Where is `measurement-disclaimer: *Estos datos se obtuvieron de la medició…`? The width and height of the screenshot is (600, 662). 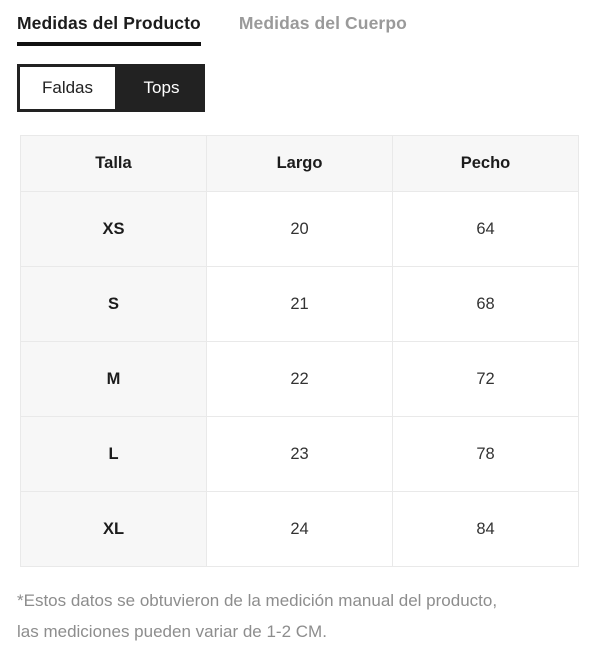 measurement-disclaimer: *Estos datos se obtuvieron de la medició… is located at coordinates (298, 616).